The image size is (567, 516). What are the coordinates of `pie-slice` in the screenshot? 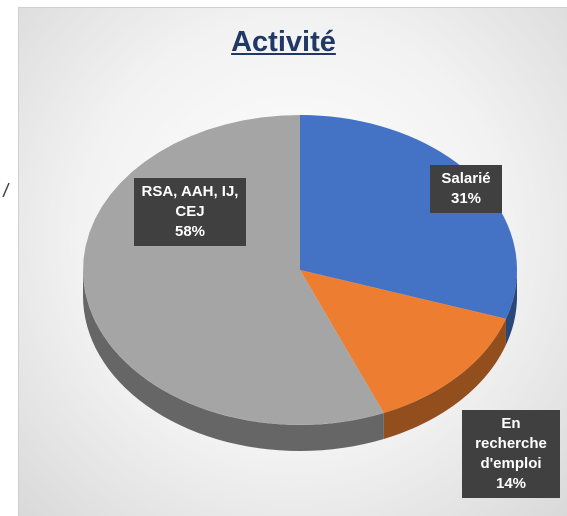 It's located at (403, 341).